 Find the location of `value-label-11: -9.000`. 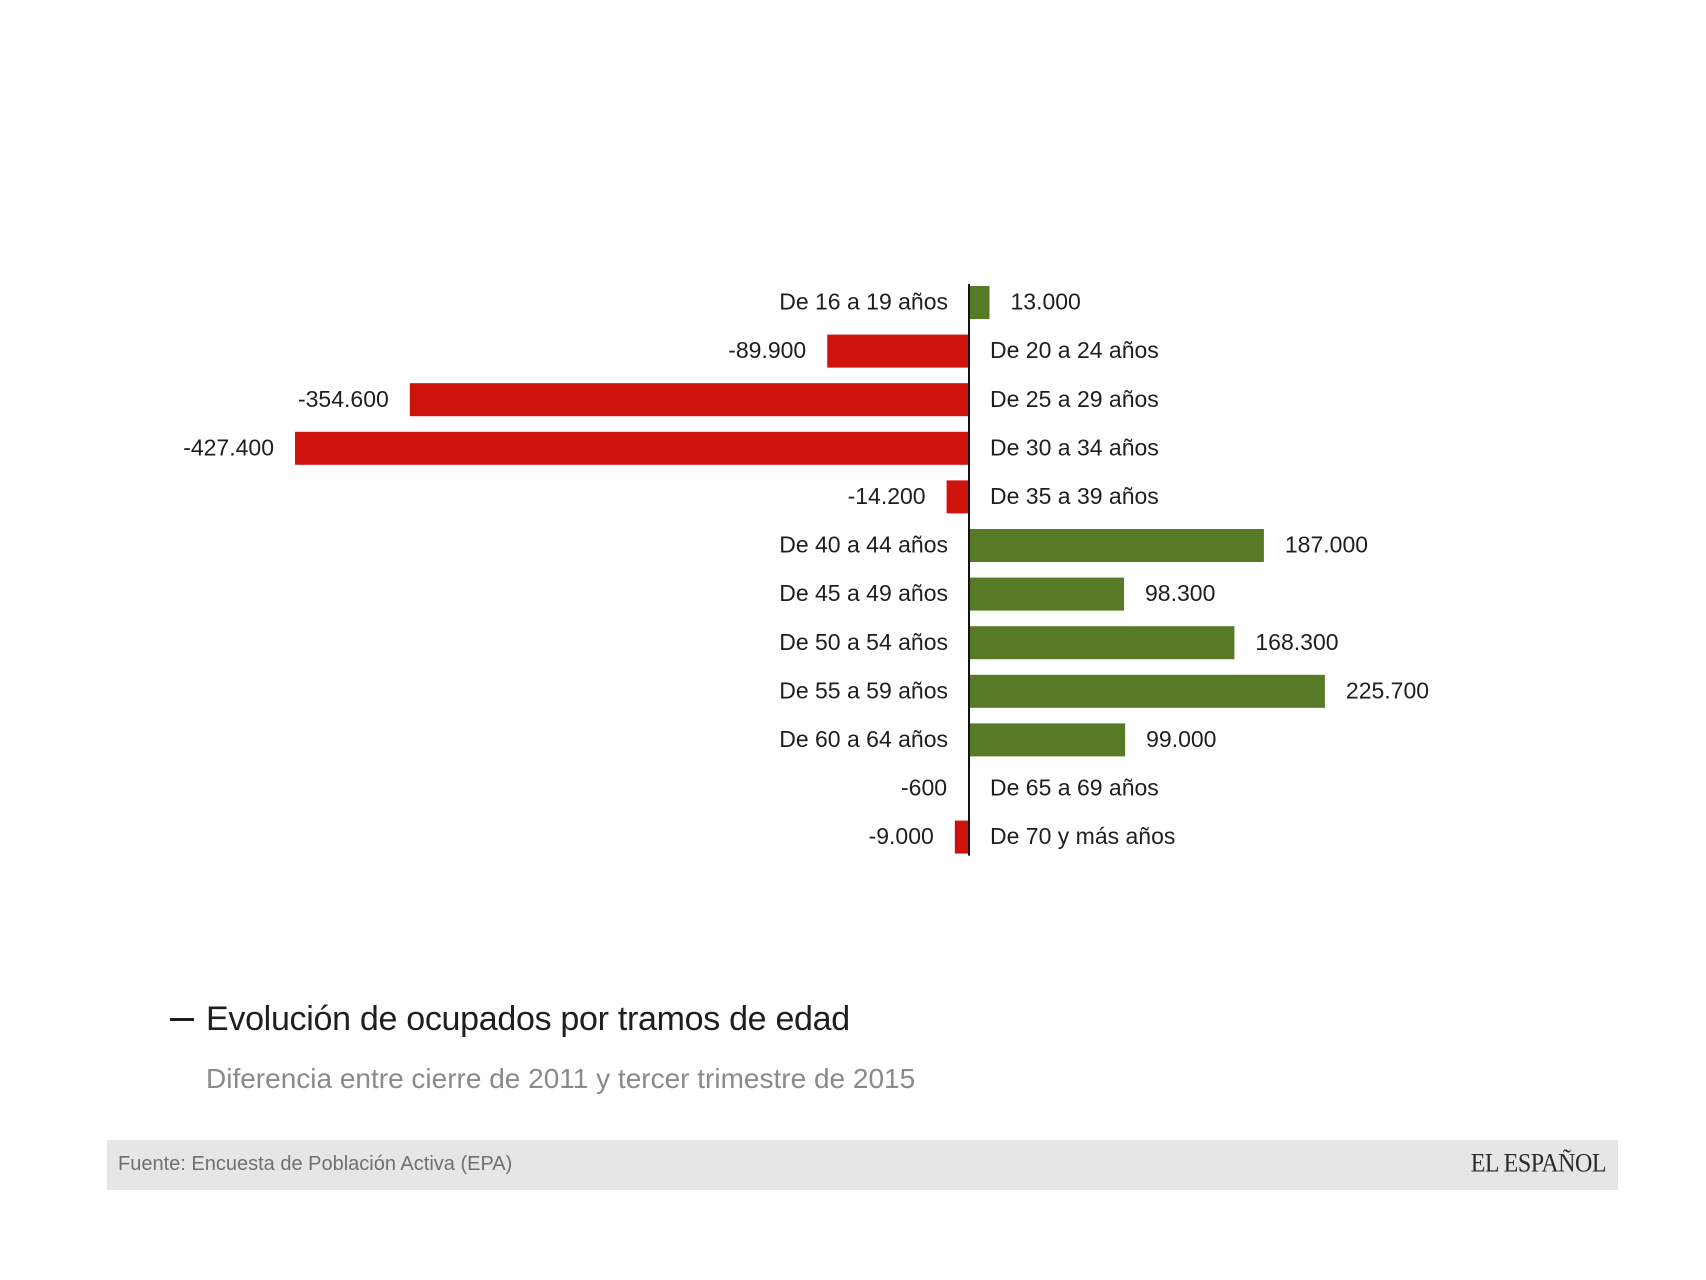

value-label-11: -9.000 is located at coordinates (901, 836).